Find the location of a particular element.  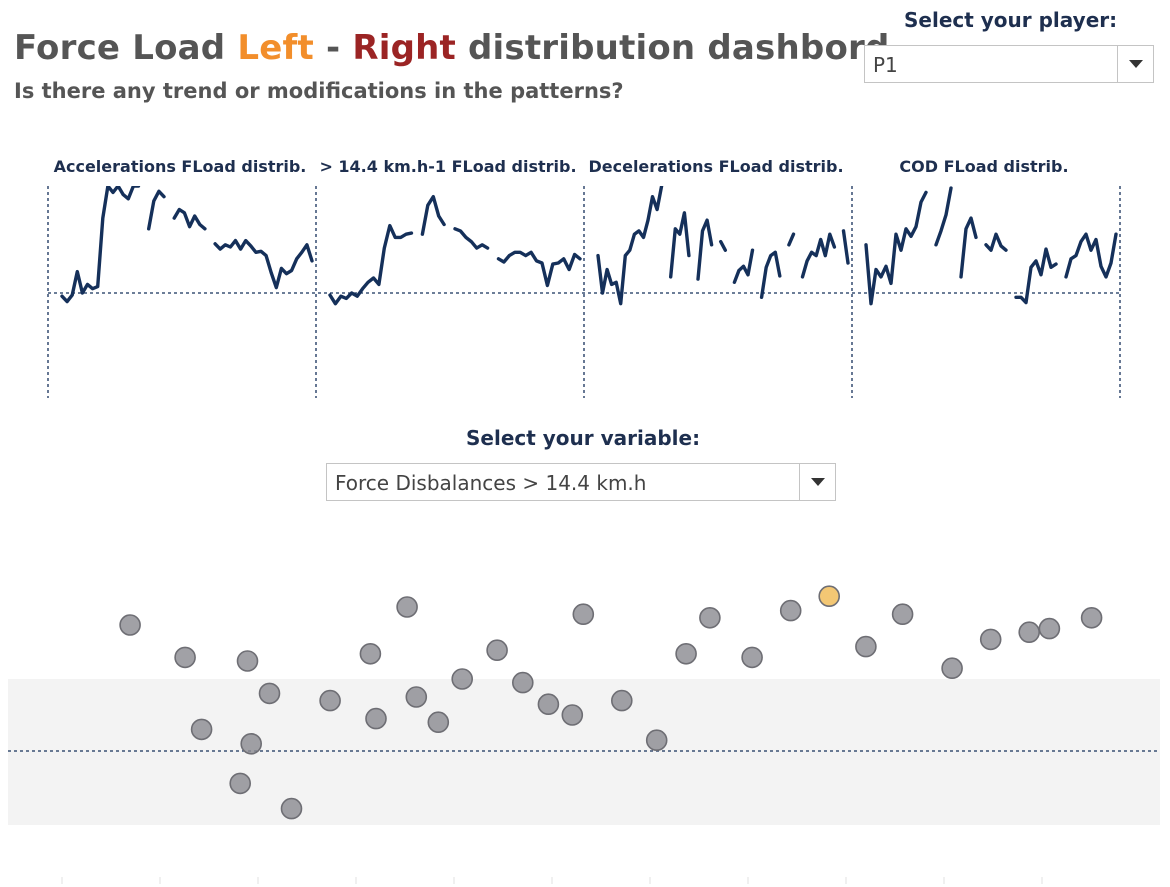

title-left-word: Left is located at coordinates (275, 48).